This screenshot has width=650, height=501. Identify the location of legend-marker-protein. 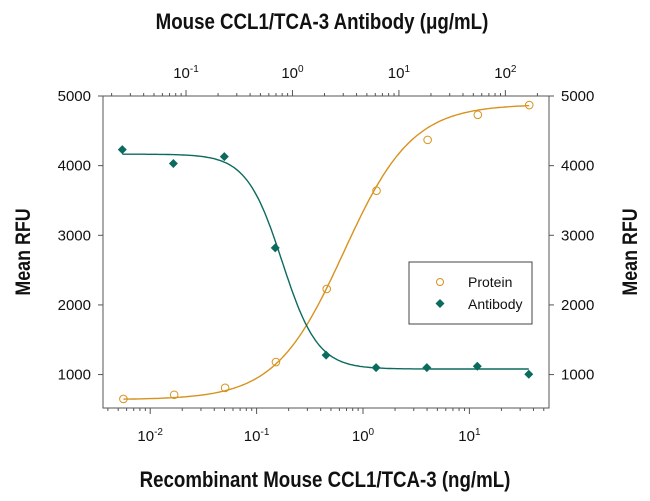
(440, 282).